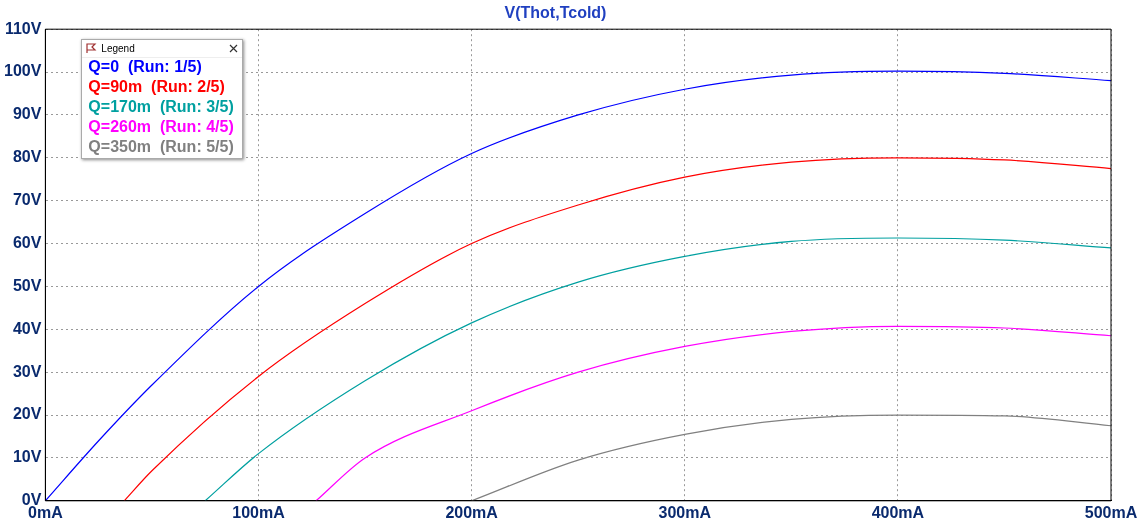 Image resolution: width=1145 pixels, height=526 pixels. Describe the element at coordinates (27, 371) in the screenshot. I see `y-tick-label: 30V` at that location.